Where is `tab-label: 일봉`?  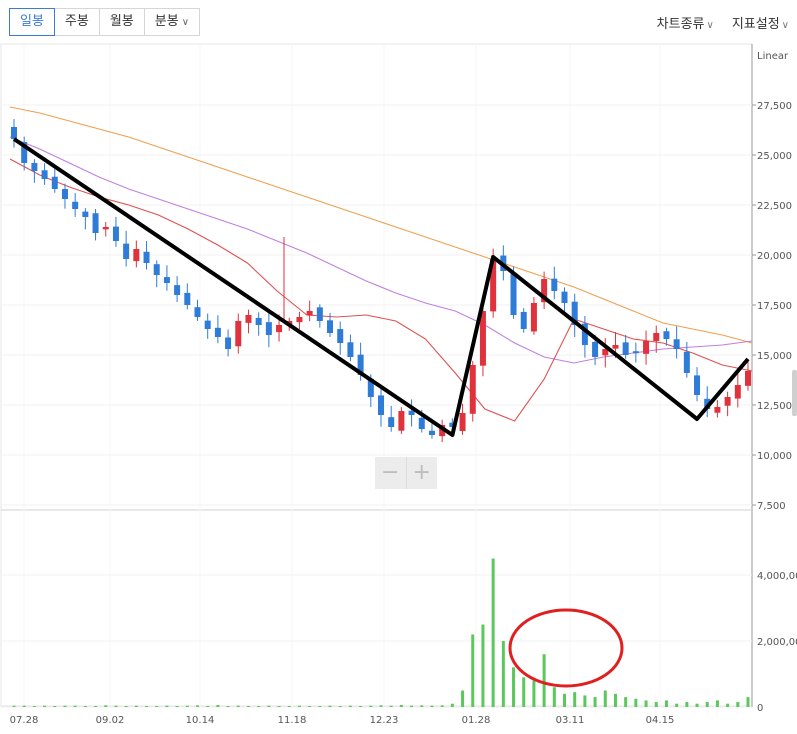 tab-label: 일봉 is located at coordinates (32, 21).